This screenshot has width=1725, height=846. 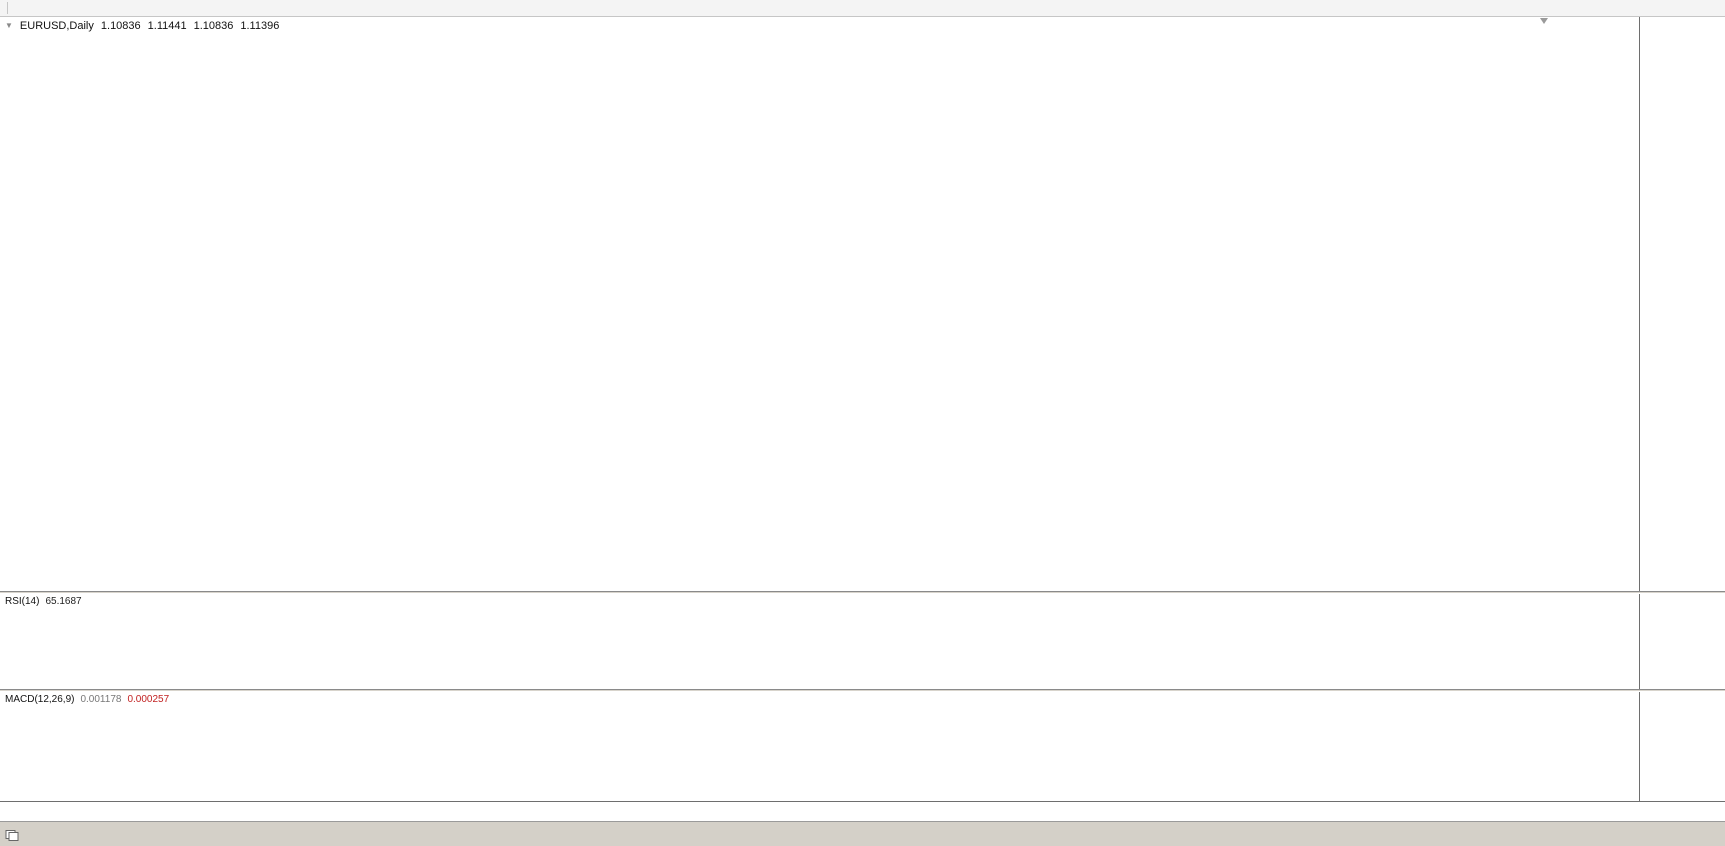 What do you see at coordinates (7, 8) in the screenshot?
I see `toolbar-separator` at bounding box center [7, 8].